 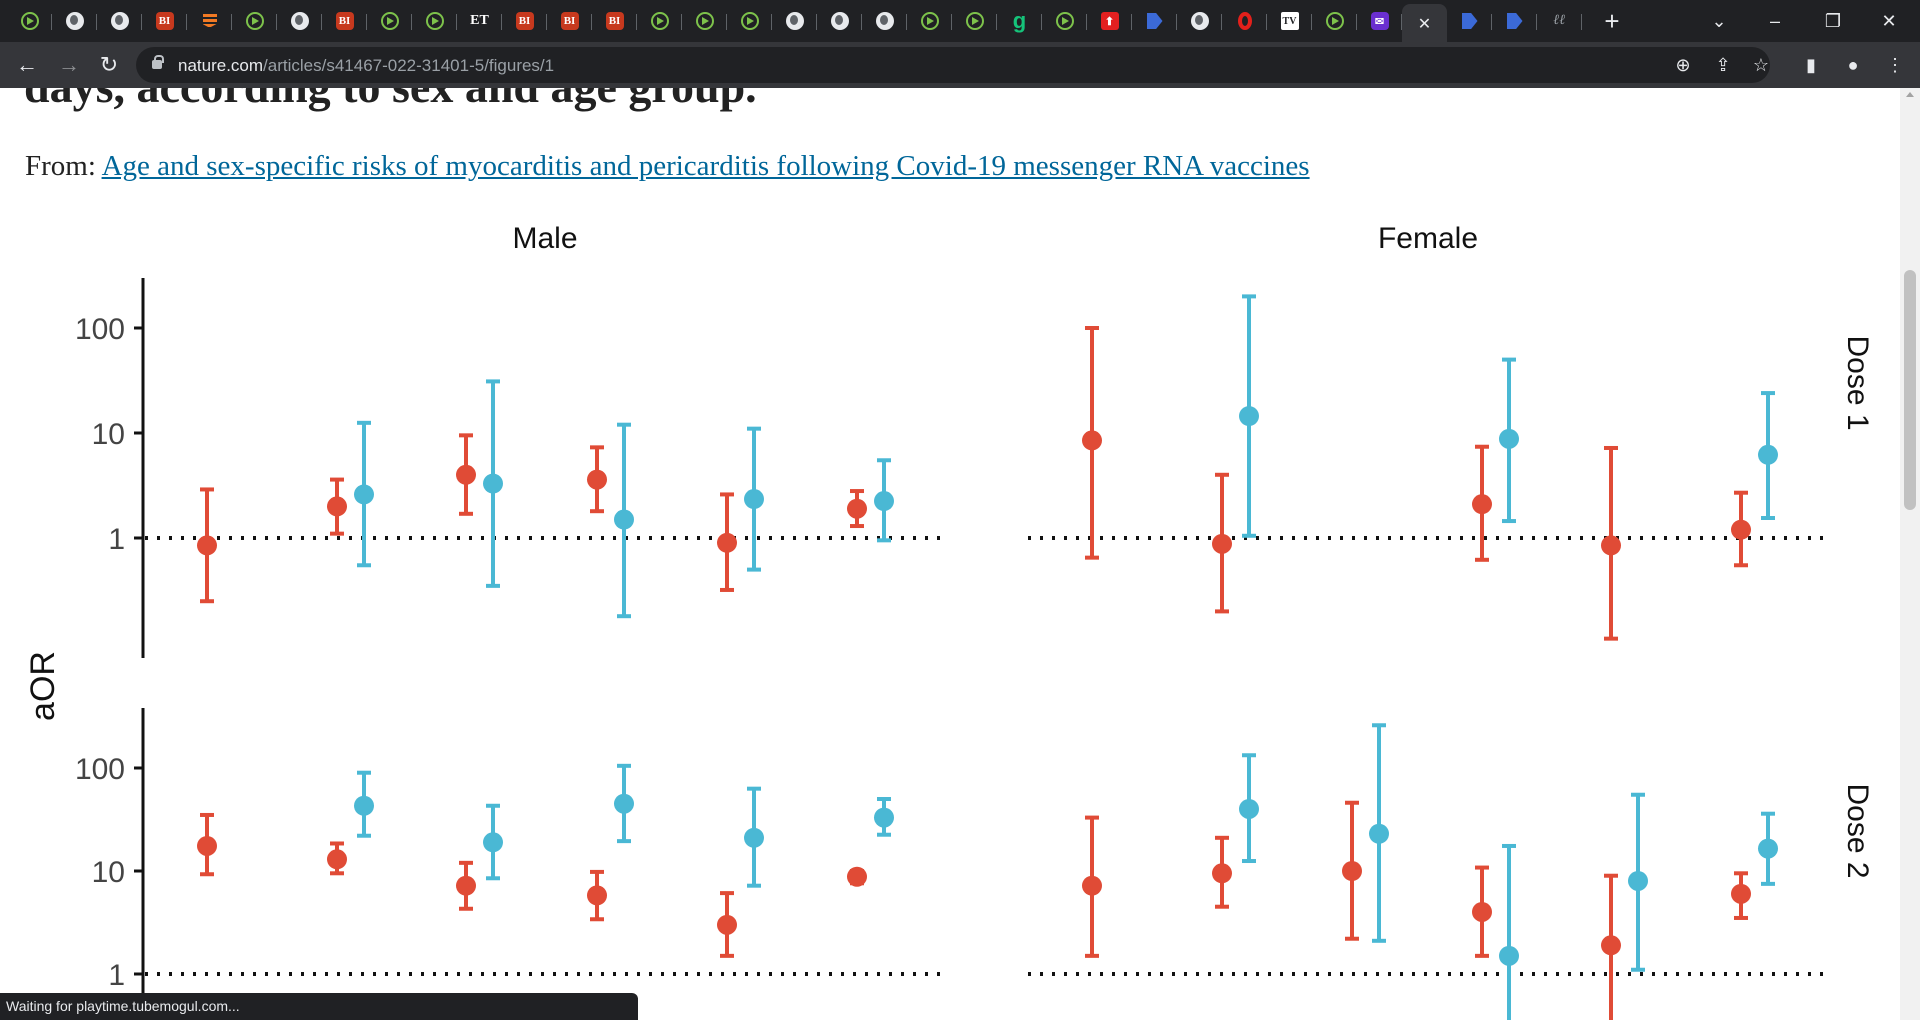 I want to click on side-panel-icon: ▮, so click(x=1811, y=65).